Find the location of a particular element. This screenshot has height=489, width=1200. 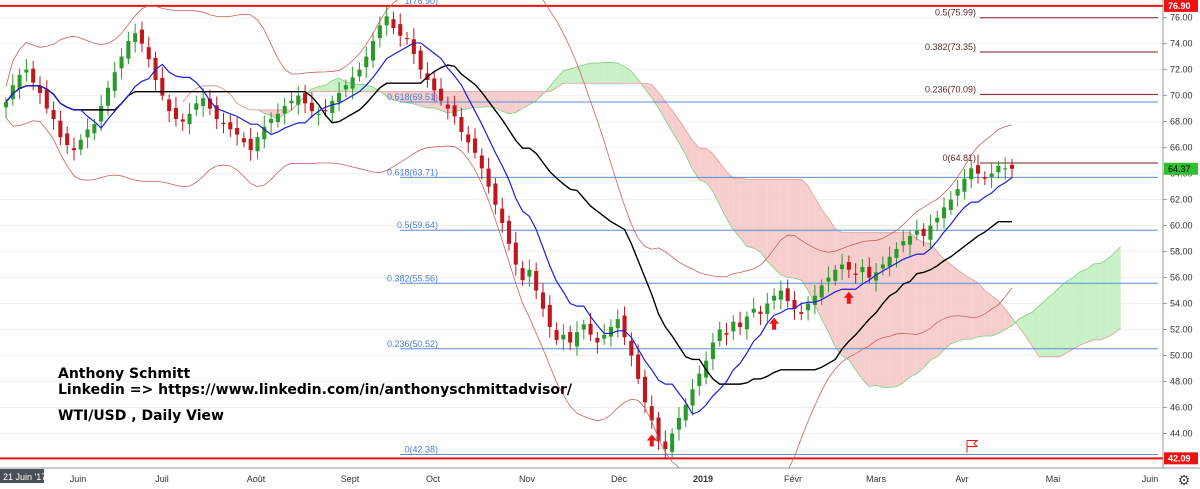

fib-extension-label: 0.236(70.09) is located at coordinates (950, 89).